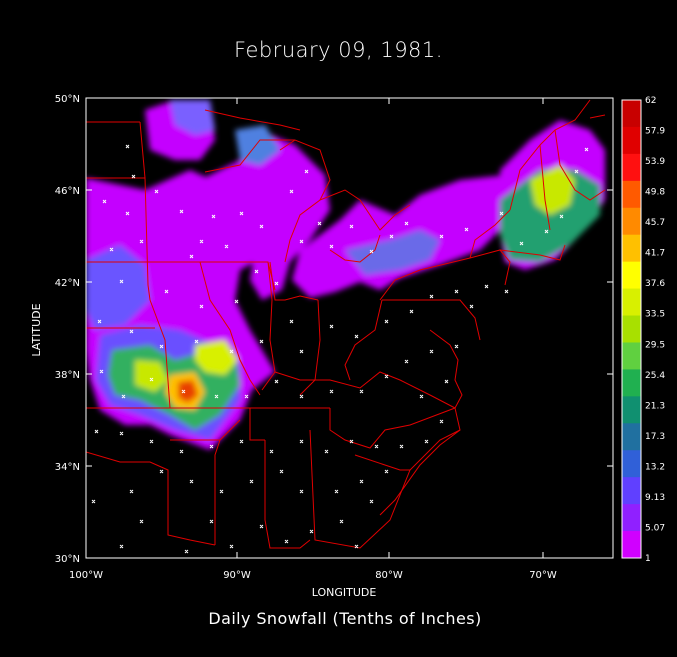 Image resolution: width=677 pixels, height=657 pixels. Describe the element at coordinates (655, 498) in the screenshot. I see `colorbar-label: 9.13` at that location.